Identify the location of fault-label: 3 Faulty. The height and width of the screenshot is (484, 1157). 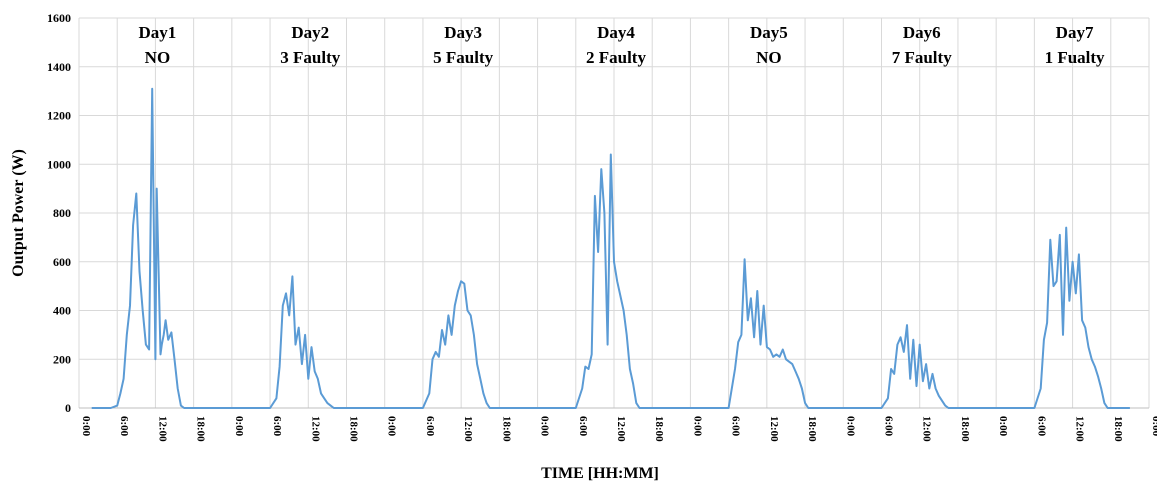
(310, 57).